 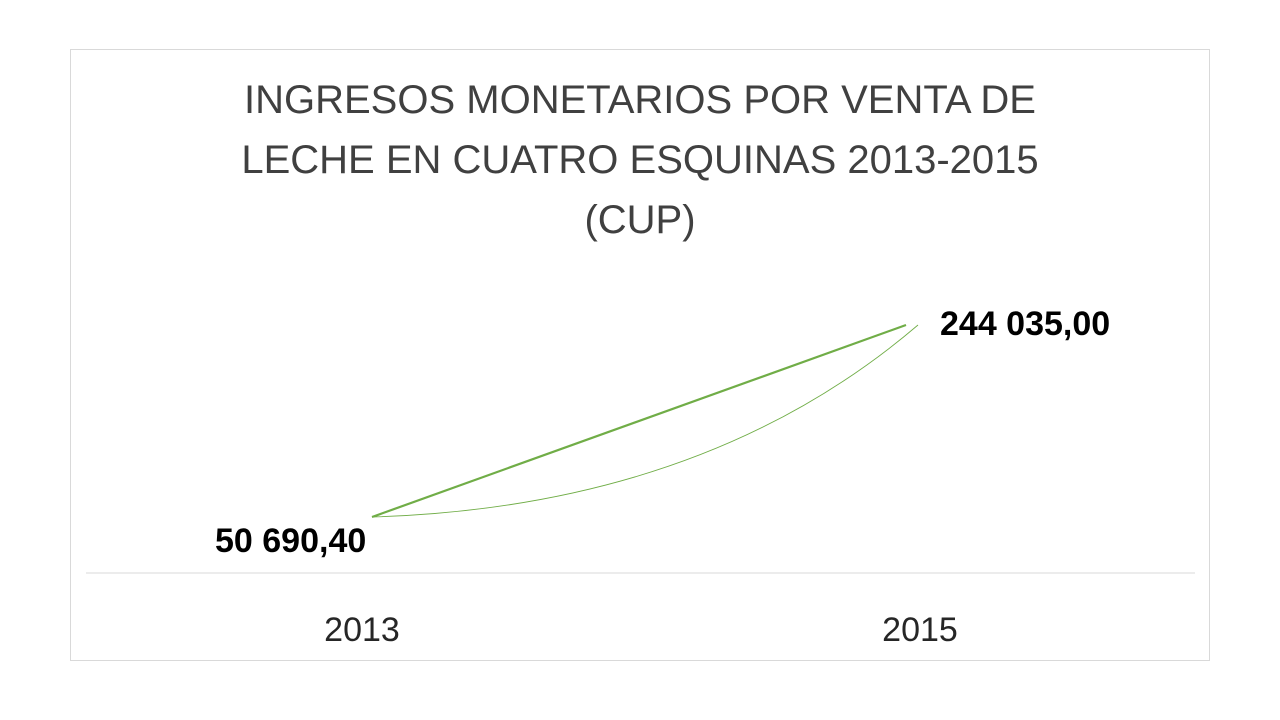 What do you see at coordinates (639, 421) in the screenshot?
I see `series-line` at bounding box center [639, 421].